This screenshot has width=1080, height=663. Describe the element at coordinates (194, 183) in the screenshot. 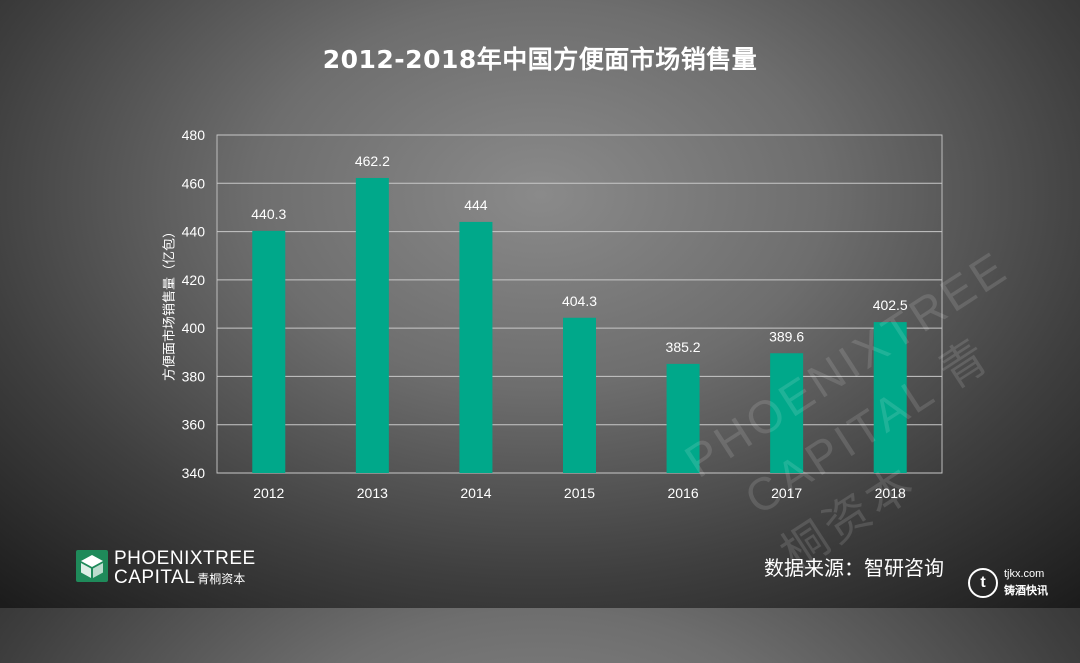

I see `y-tick-label: 460` at that location.